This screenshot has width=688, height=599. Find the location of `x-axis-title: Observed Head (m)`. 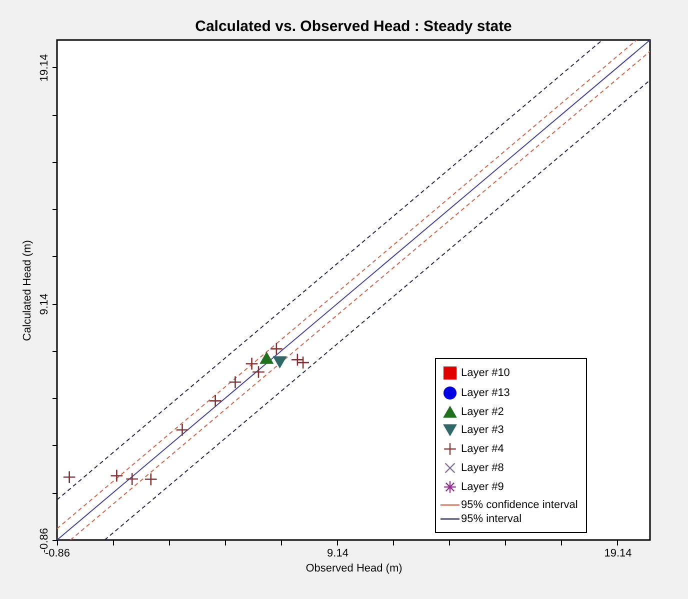

x-axis-title: Observed Head (m) is located at coordinates (354, 568).